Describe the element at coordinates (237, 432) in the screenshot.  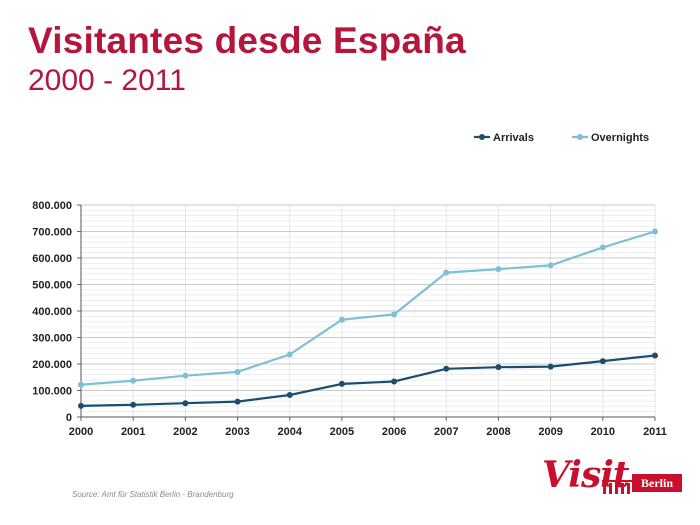
I see `x-tick-label: 2003` at that location.